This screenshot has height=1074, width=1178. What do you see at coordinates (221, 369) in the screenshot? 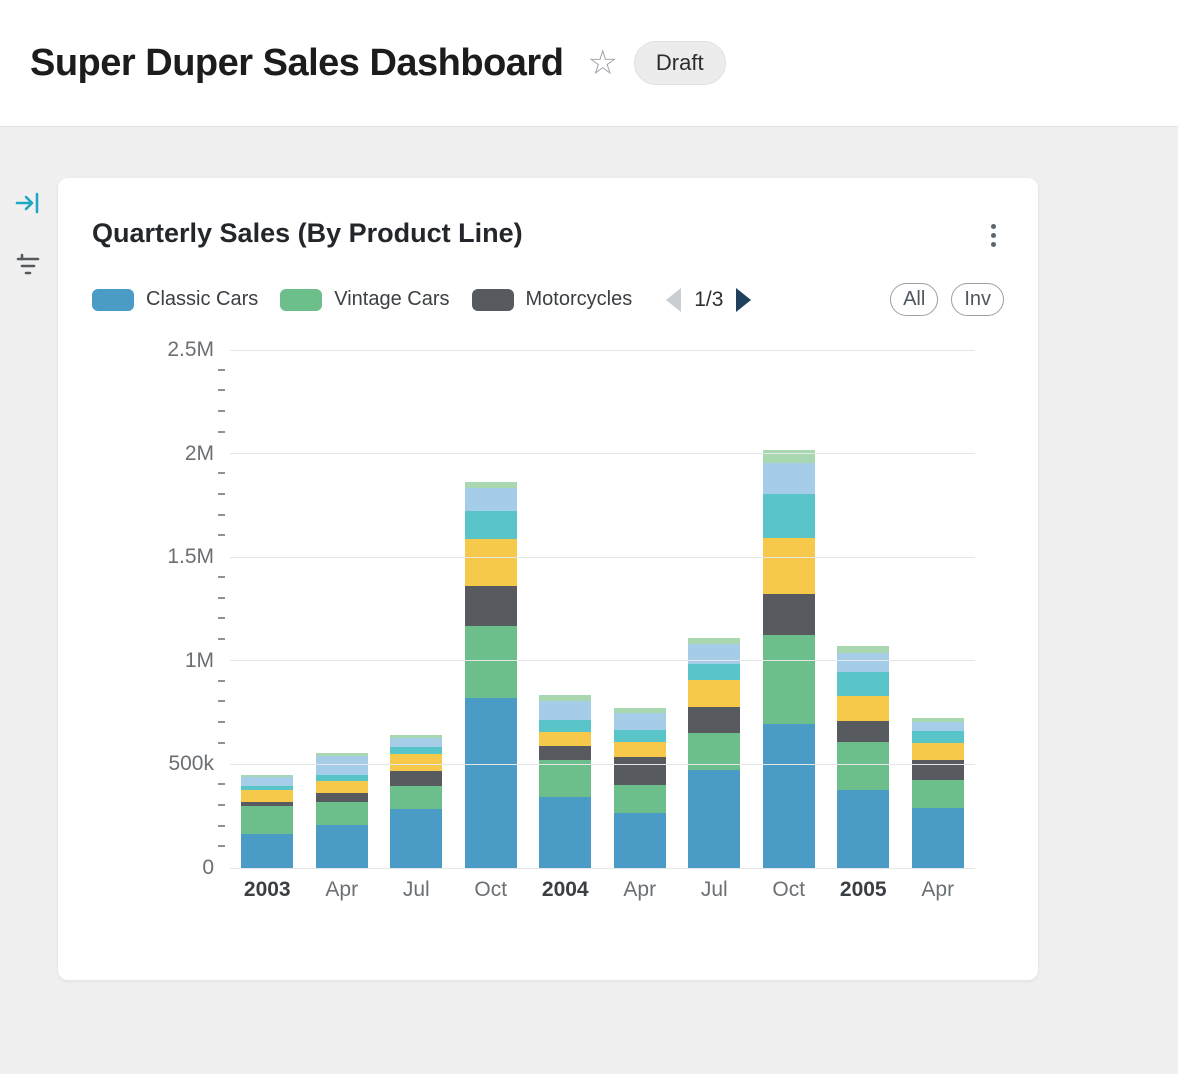
I see `minor-tick` at bounding box center [221, 369].